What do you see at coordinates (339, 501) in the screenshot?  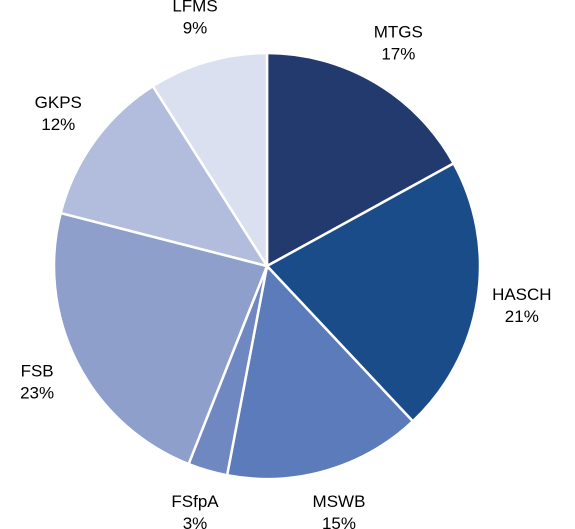 I see `slice-label: MSWB` at bounding box center [339, 501].